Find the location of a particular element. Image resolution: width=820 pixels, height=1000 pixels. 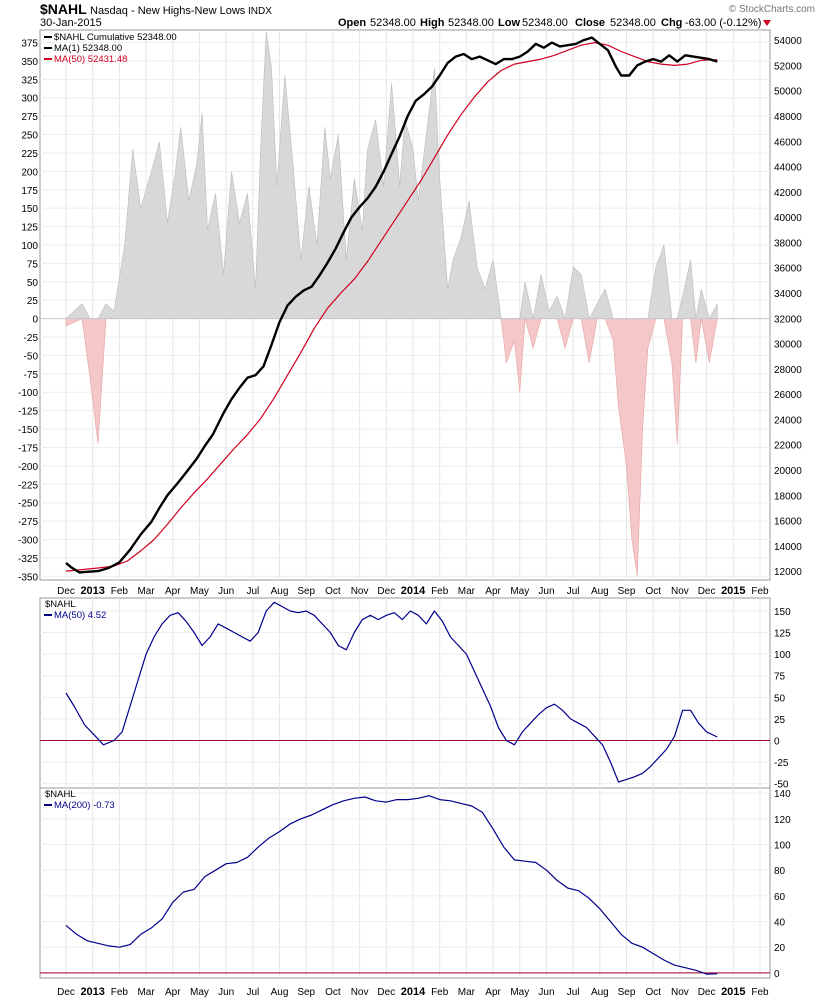

right-axis-tick-label: 18000 is located at coordinates (788, 496).